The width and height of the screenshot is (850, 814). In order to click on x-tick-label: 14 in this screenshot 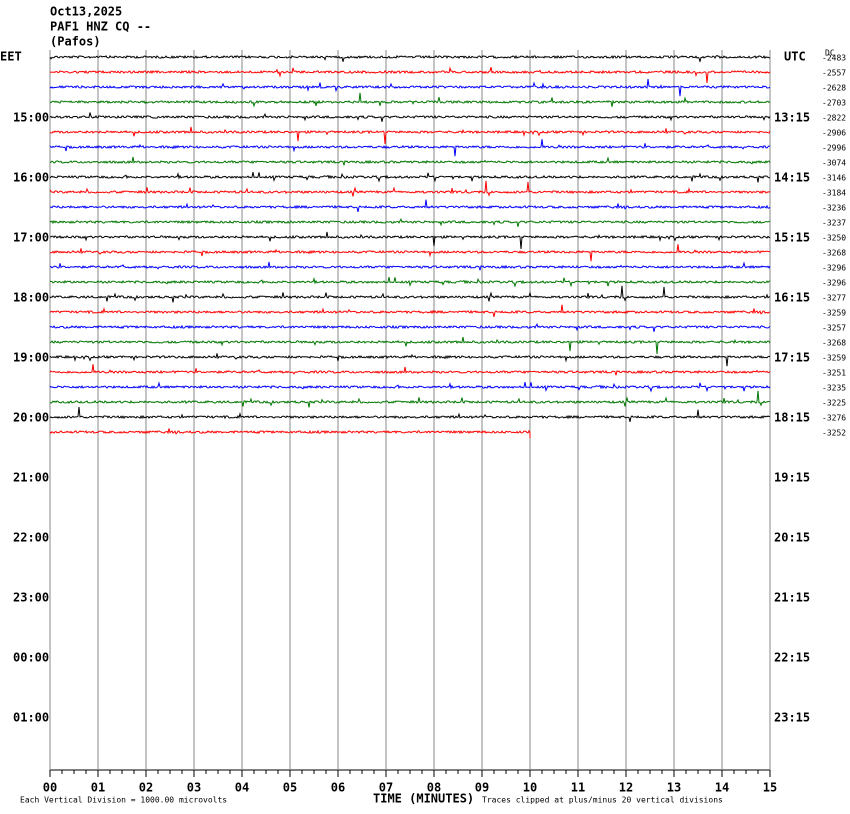, I will do `click(722, 788)`.